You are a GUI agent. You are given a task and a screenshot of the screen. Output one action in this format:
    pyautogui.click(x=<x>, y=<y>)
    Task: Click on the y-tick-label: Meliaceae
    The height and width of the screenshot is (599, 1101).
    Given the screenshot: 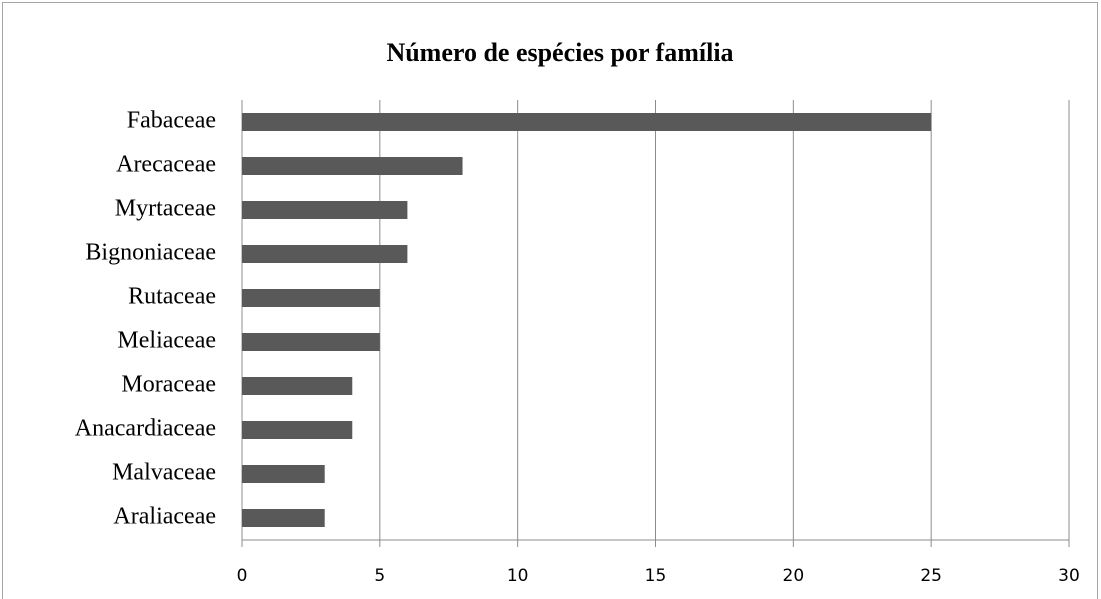 What is the action you would take?
    pyautogui.click(x=166, y=341)
    